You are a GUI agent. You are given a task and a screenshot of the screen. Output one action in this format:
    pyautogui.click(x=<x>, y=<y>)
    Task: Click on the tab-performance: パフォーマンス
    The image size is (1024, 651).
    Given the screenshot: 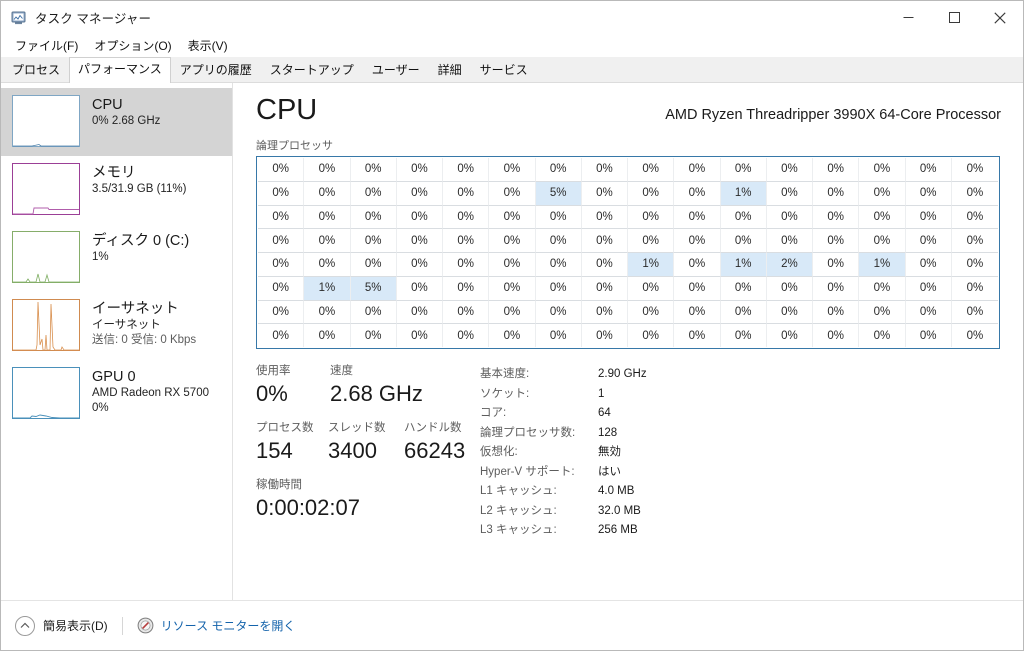 What is the action you would take?
    pyautogui.click(x=120, y=70)
    